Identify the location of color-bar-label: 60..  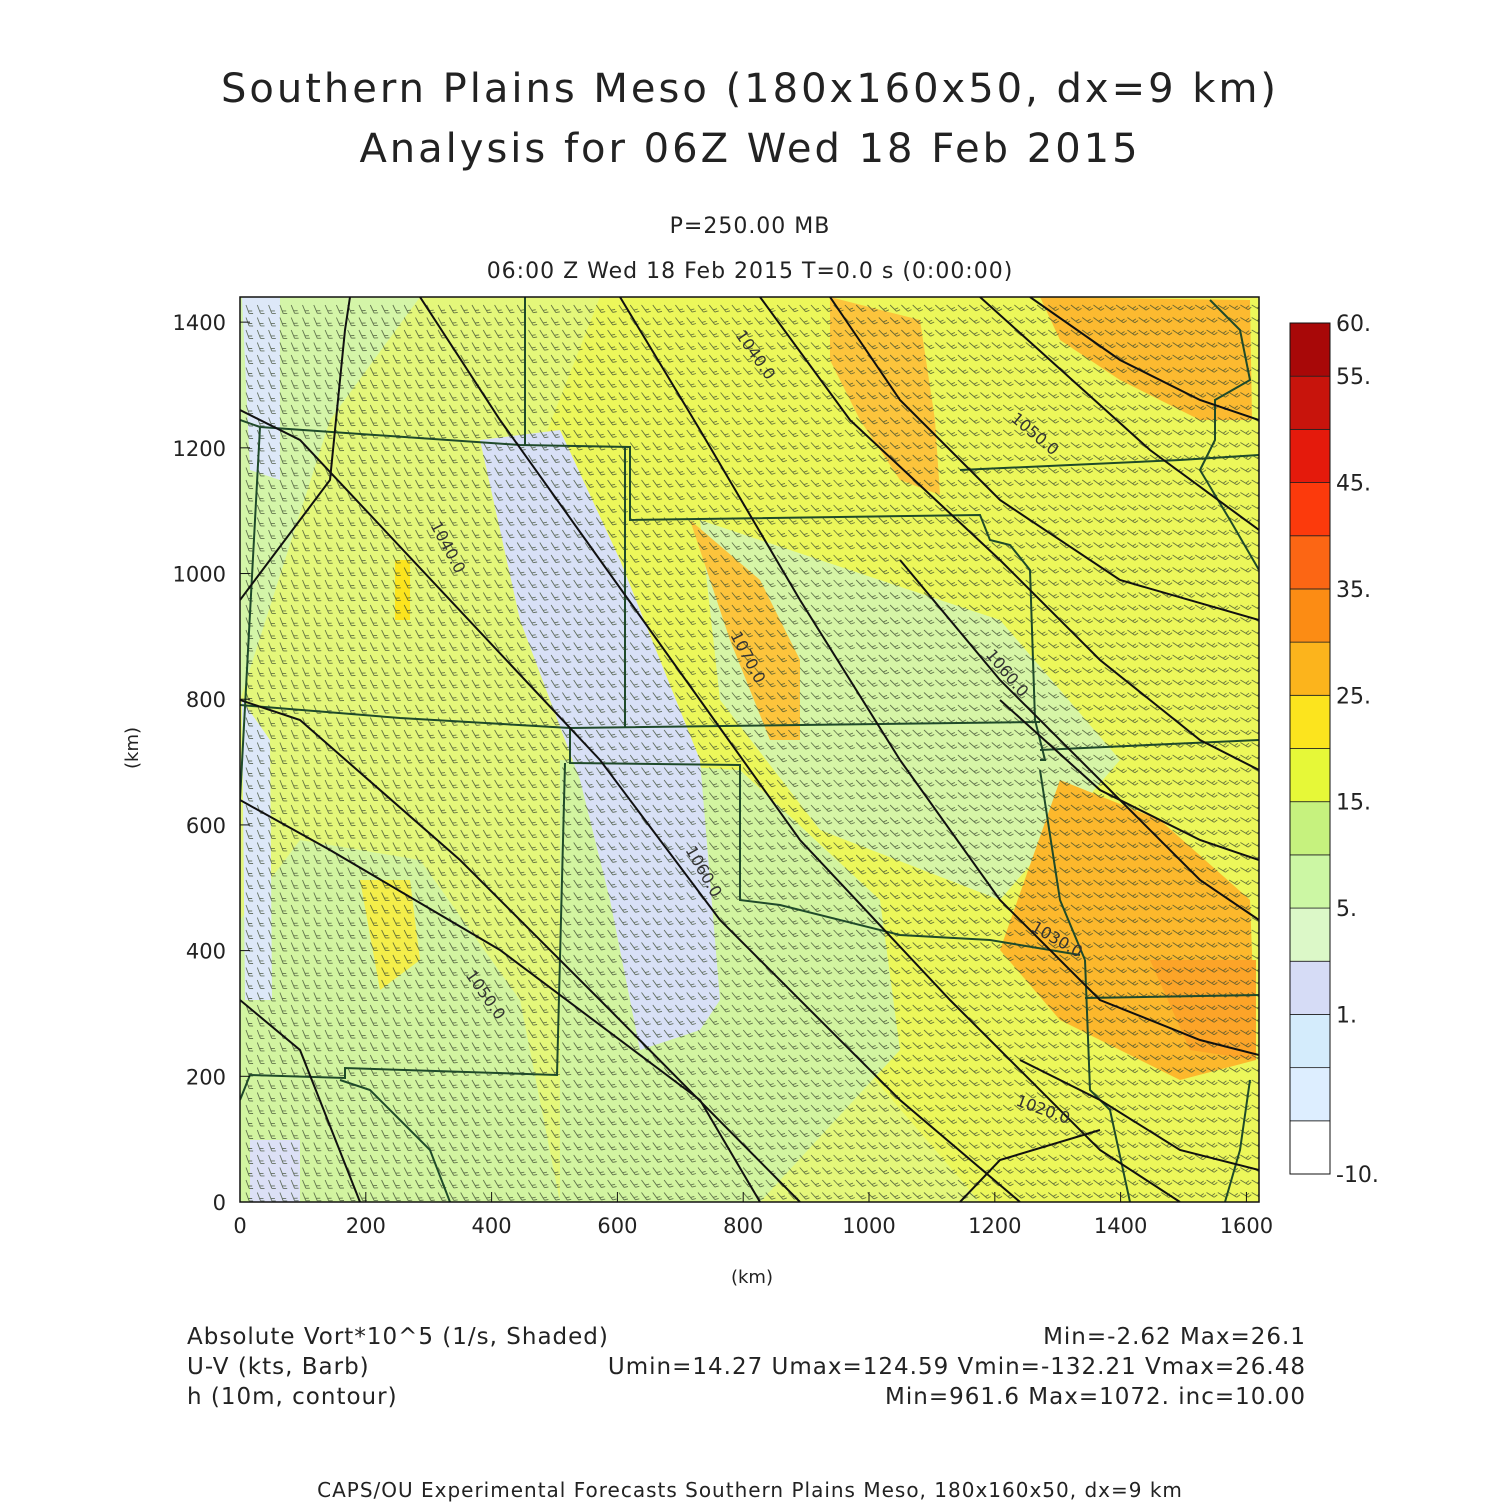
(1353, 324).